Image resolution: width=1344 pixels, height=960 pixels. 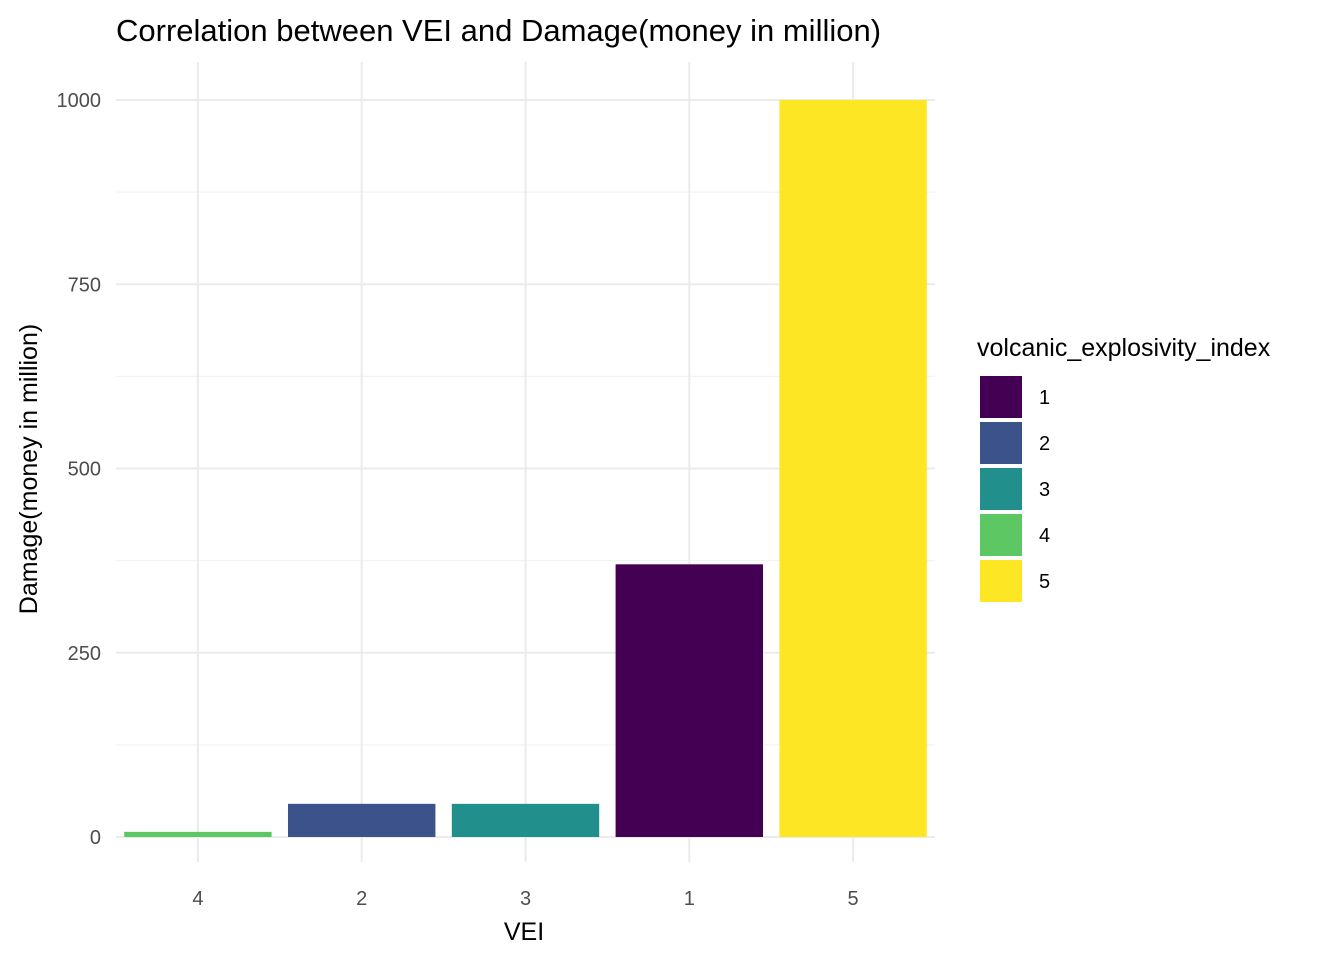 I want to click on x-tick-label: 3, so click(x=525, y=899).